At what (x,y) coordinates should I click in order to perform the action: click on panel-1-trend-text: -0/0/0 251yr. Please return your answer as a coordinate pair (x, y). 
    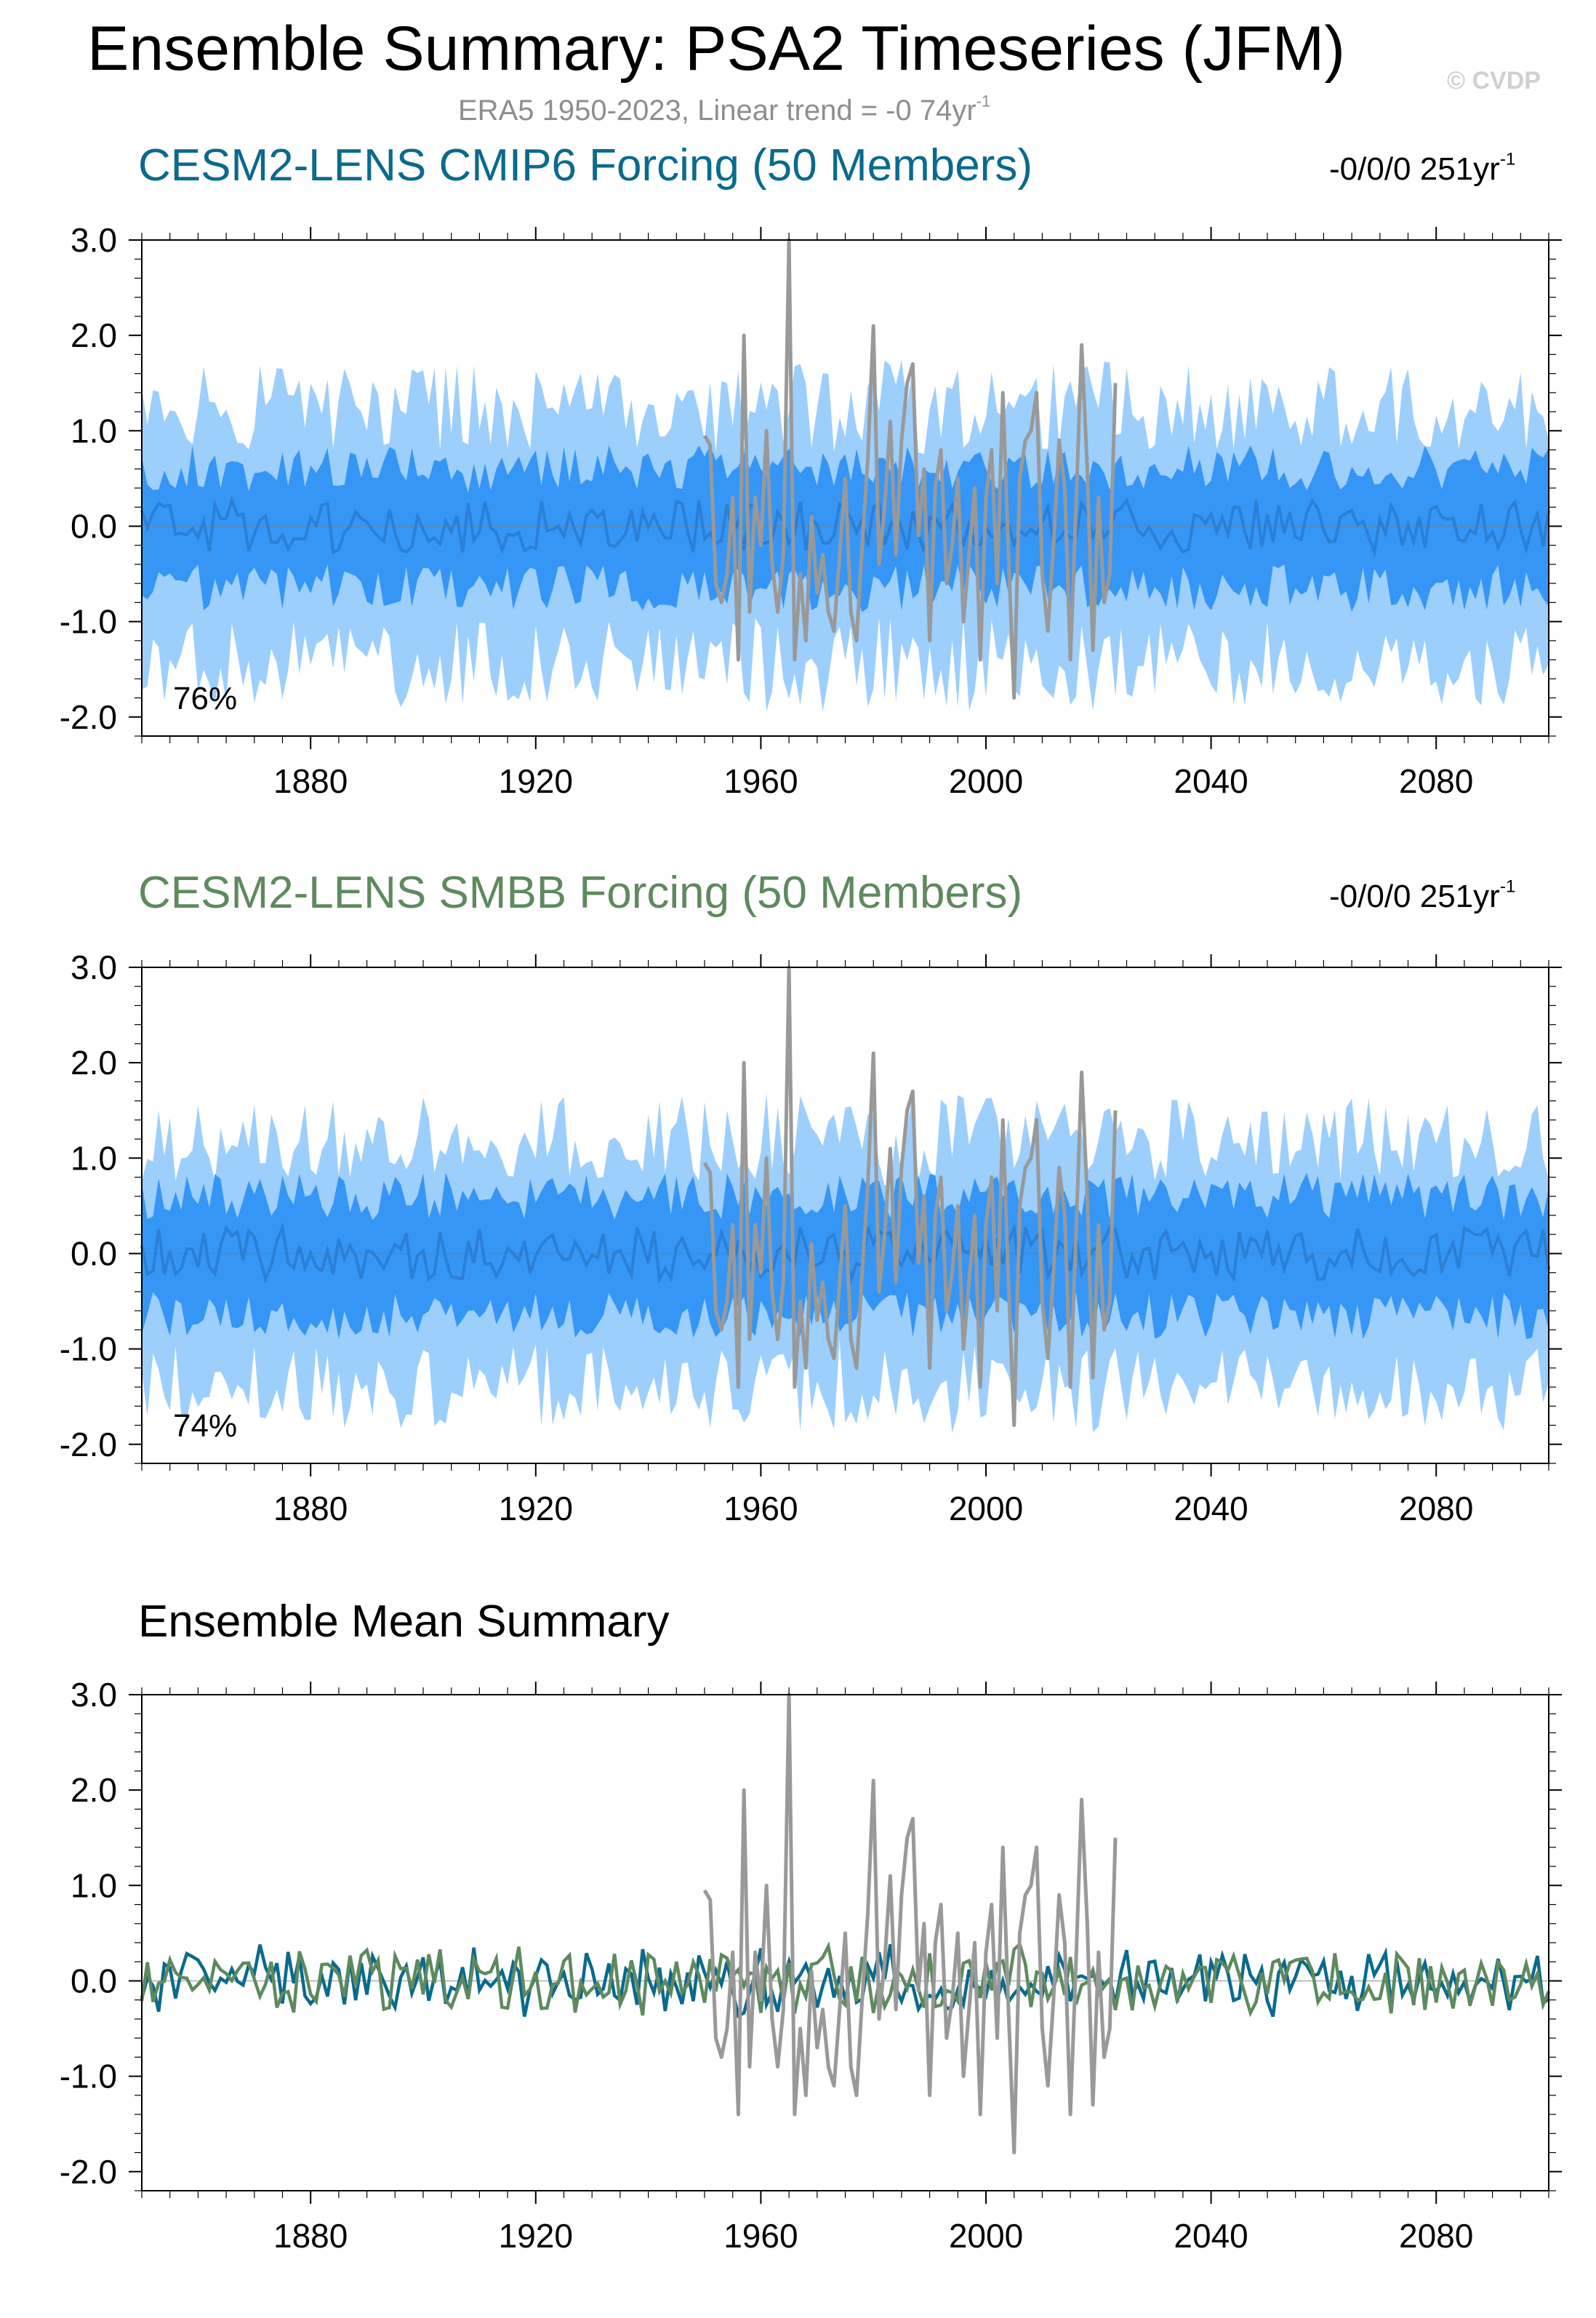
    Looking at the image, I should click on (1415, 169).